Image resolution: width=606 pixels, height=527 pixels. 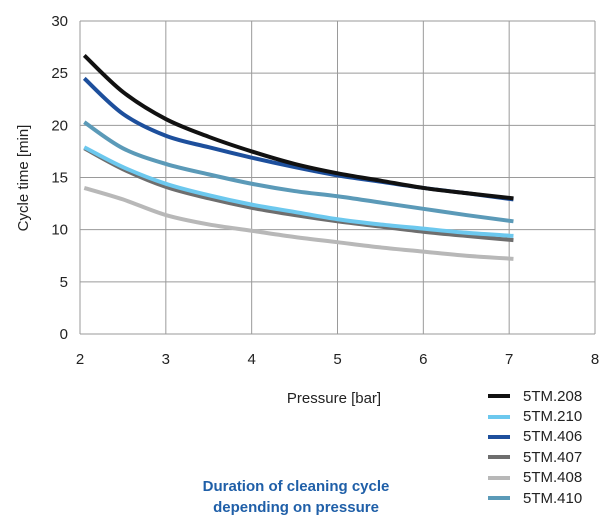 What do you see at coordinates (64, 334) in the screenshot?
I see `y-tick-label: 0` at bounding box center [64, 334].